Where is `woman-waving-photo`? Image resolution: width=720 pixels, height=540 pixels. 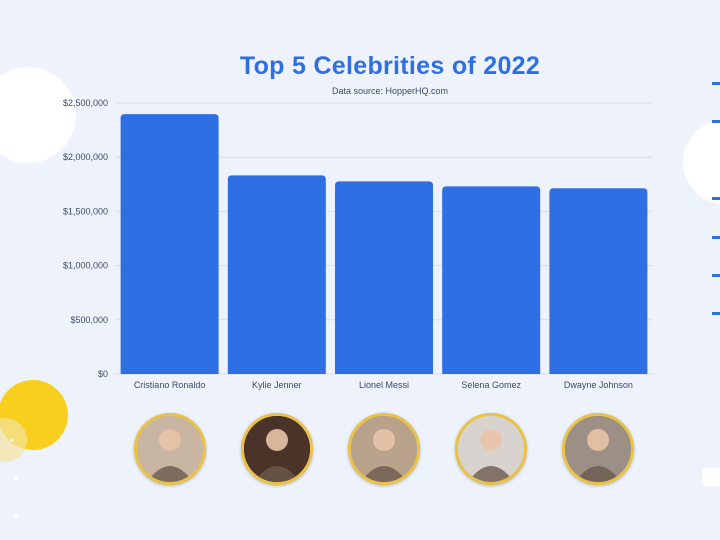
woman-waving-photo is located at coordinates (491, 449).